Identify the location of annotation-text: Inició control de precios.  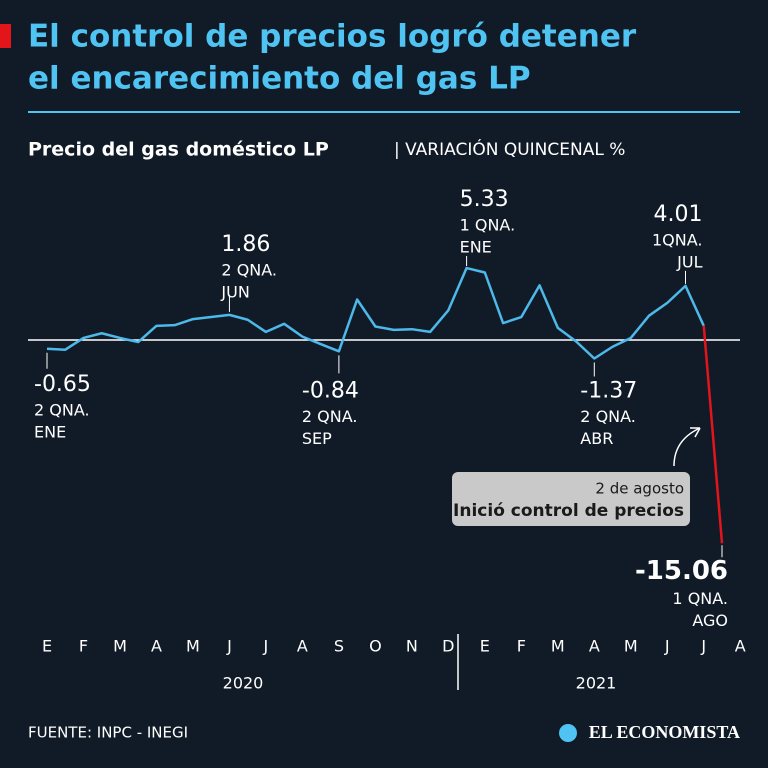
(568, 511).